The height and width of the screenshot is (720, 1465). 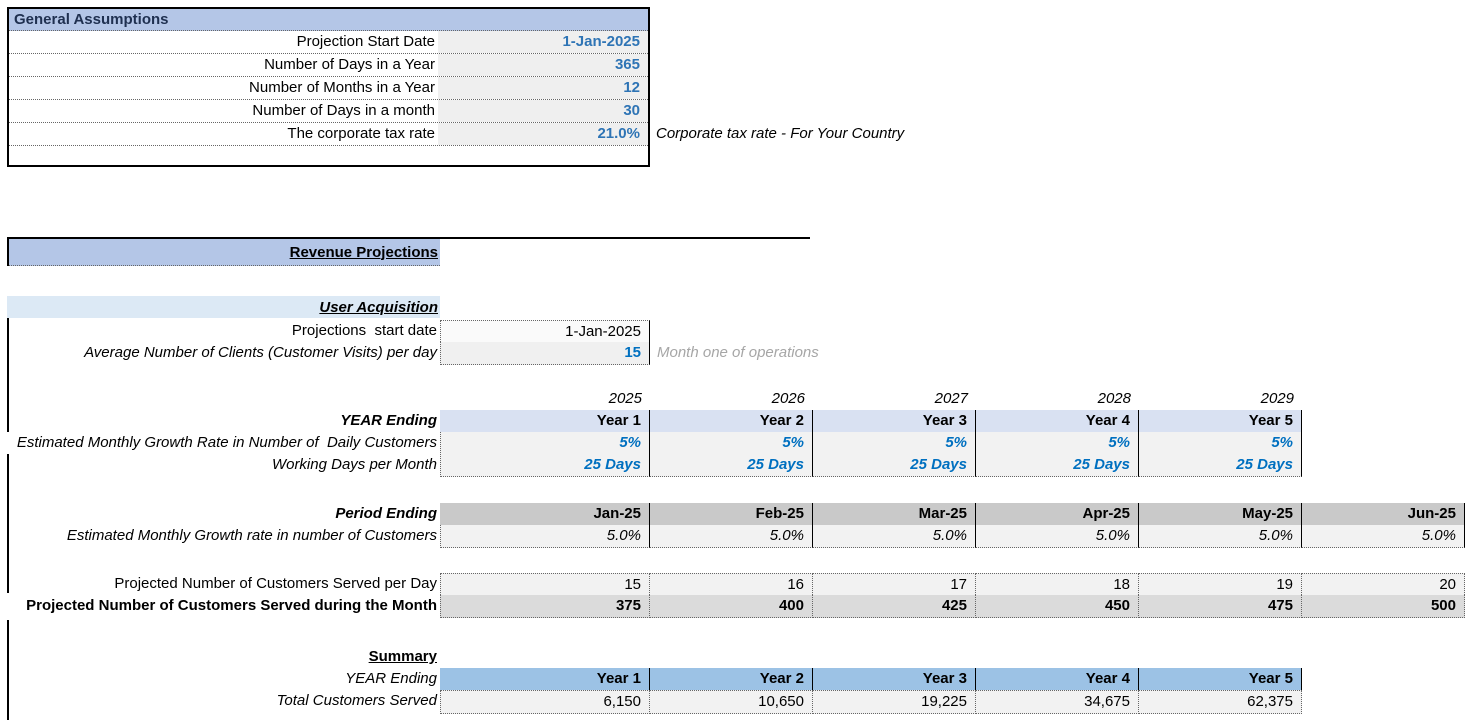 I want to click on table-row: The corporate tax rate 21.0%, so click(x=328, y=134).